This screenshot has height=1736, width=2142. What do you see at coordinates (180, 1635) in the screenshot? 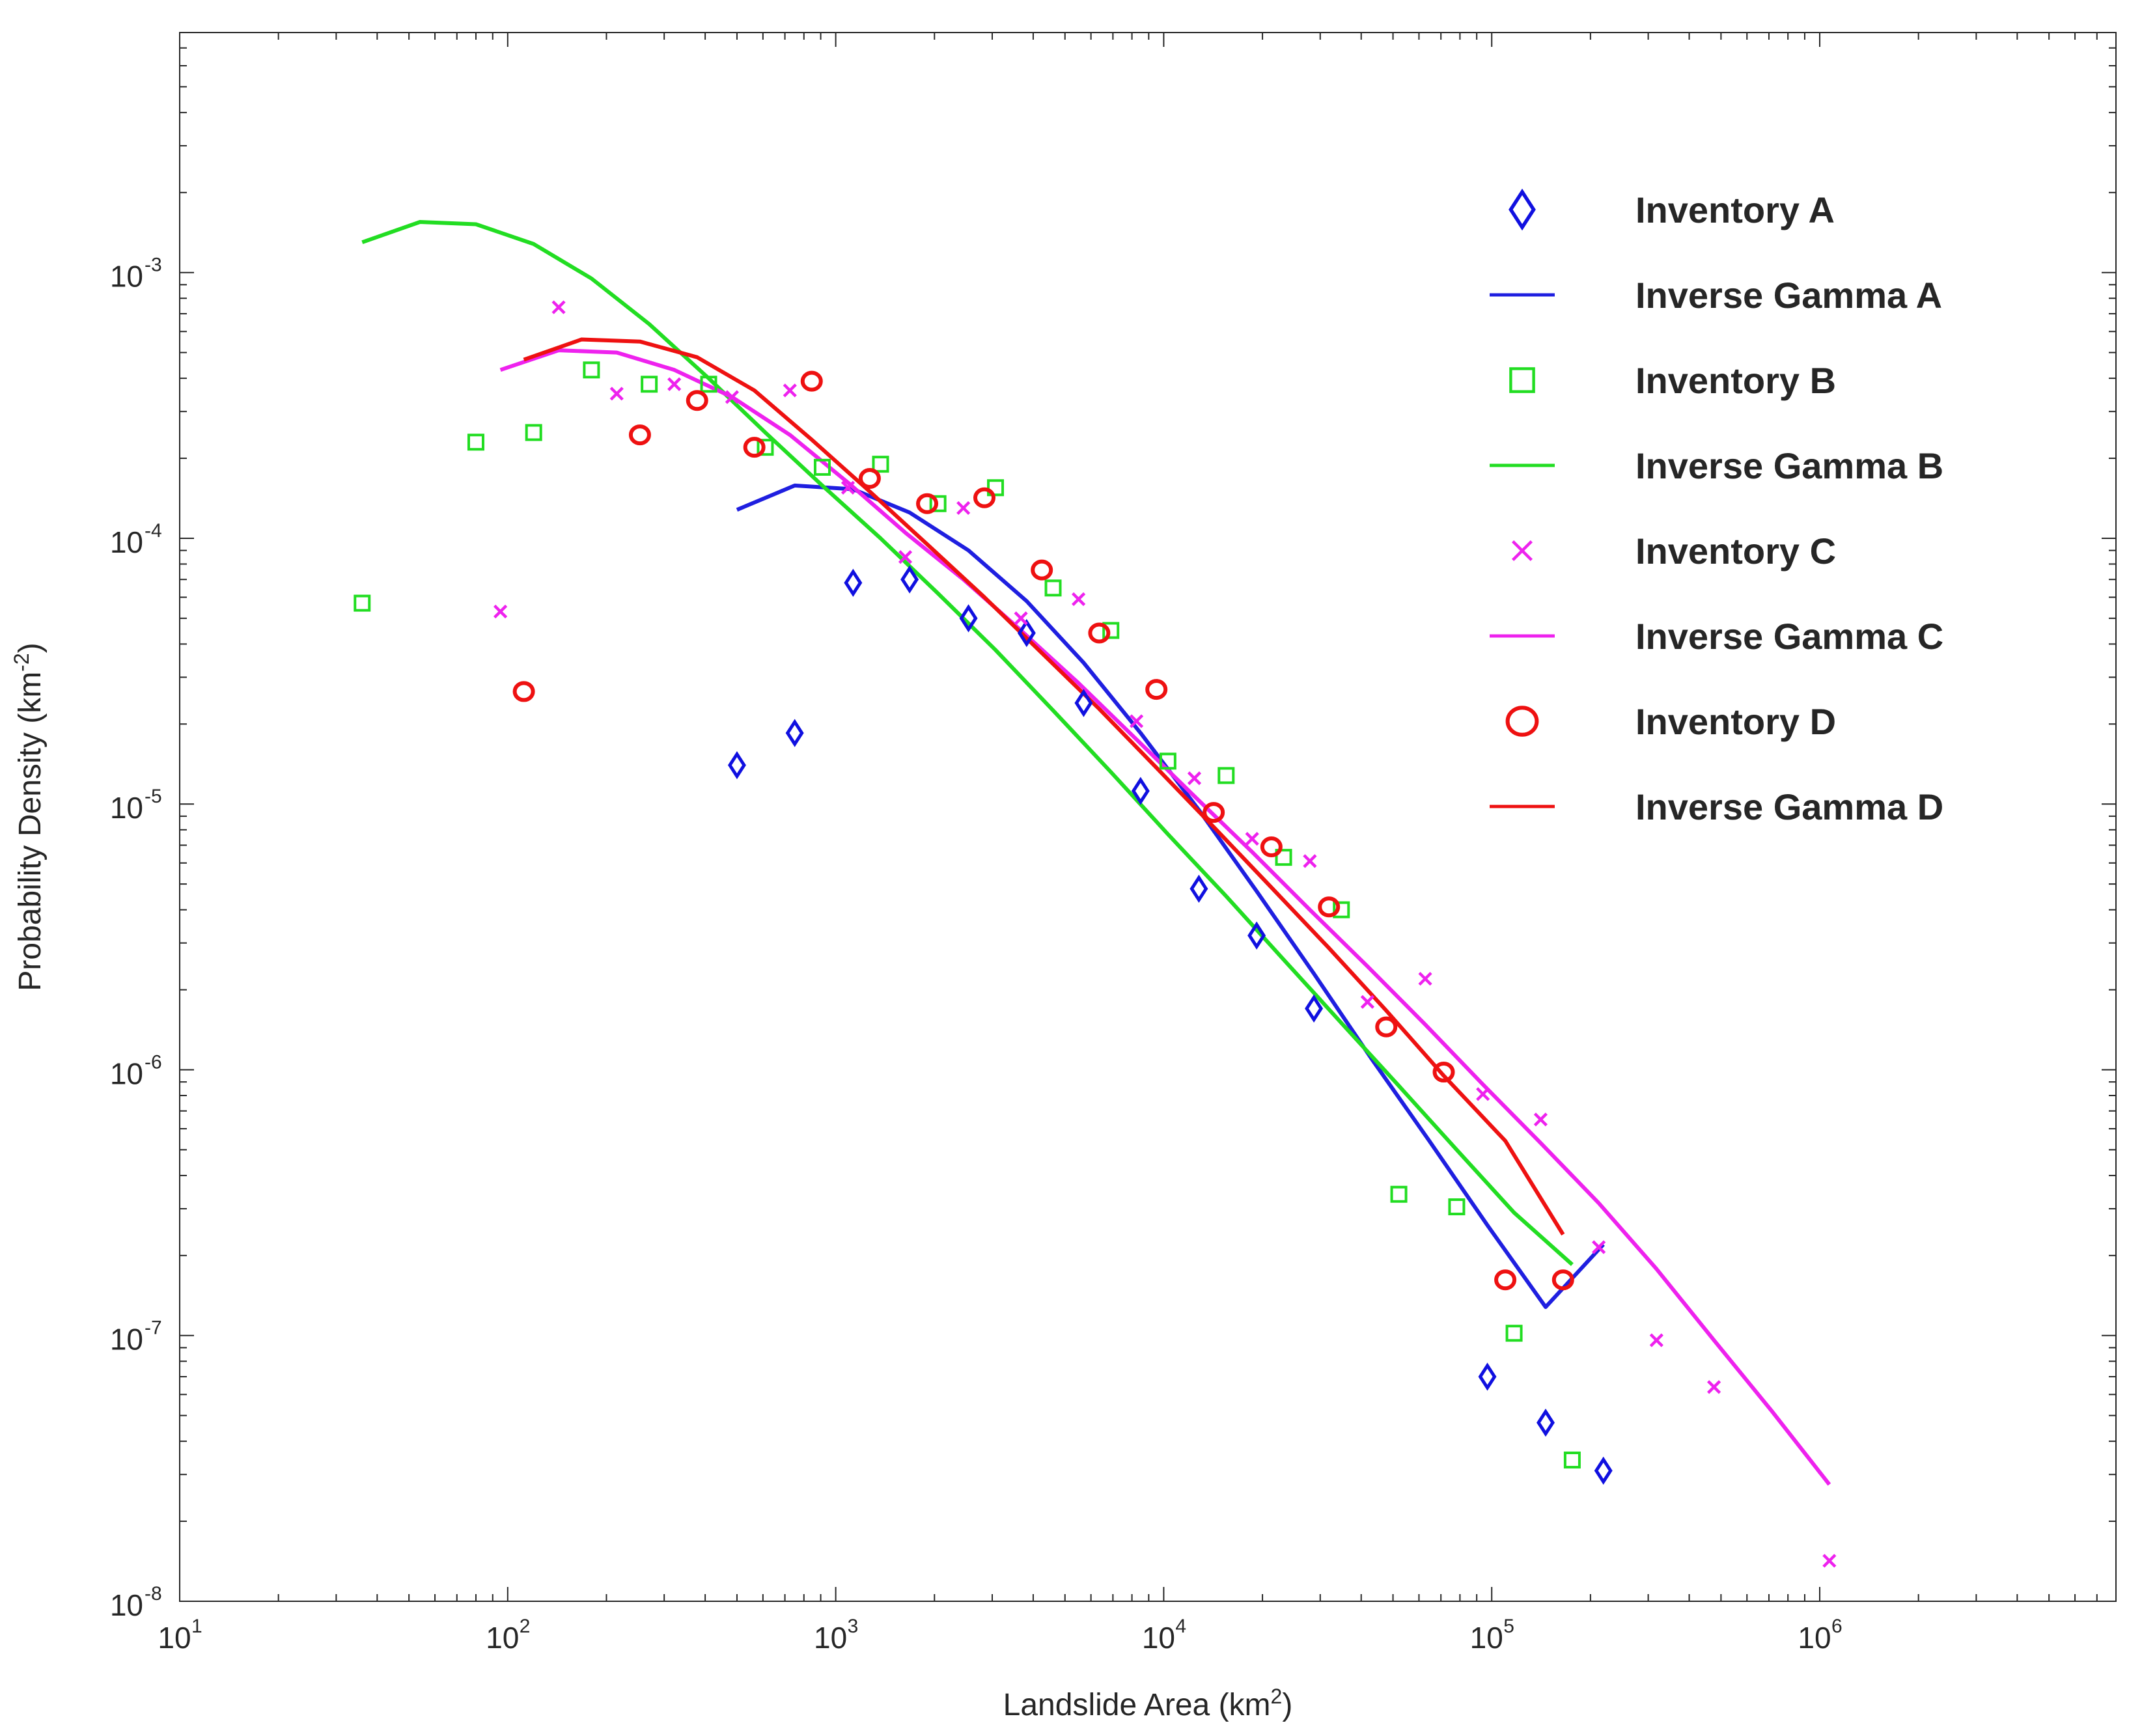
I see `x-tick-label: 10 1` at bounding box center [180, 1635].